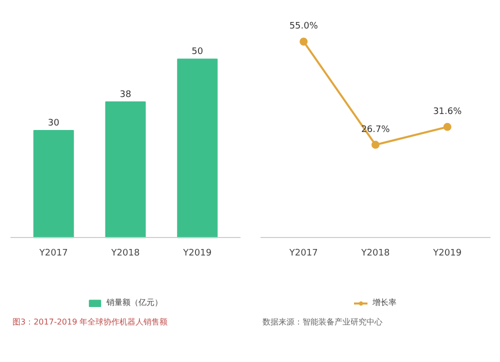 The width and height of the screenshot is (500, 362). What do you see at coordinates (90, 322) in the screenshot?
I see `caption: 图3：2017-2019 年全球协作机器人销售额` at bounding box center [90, 322].